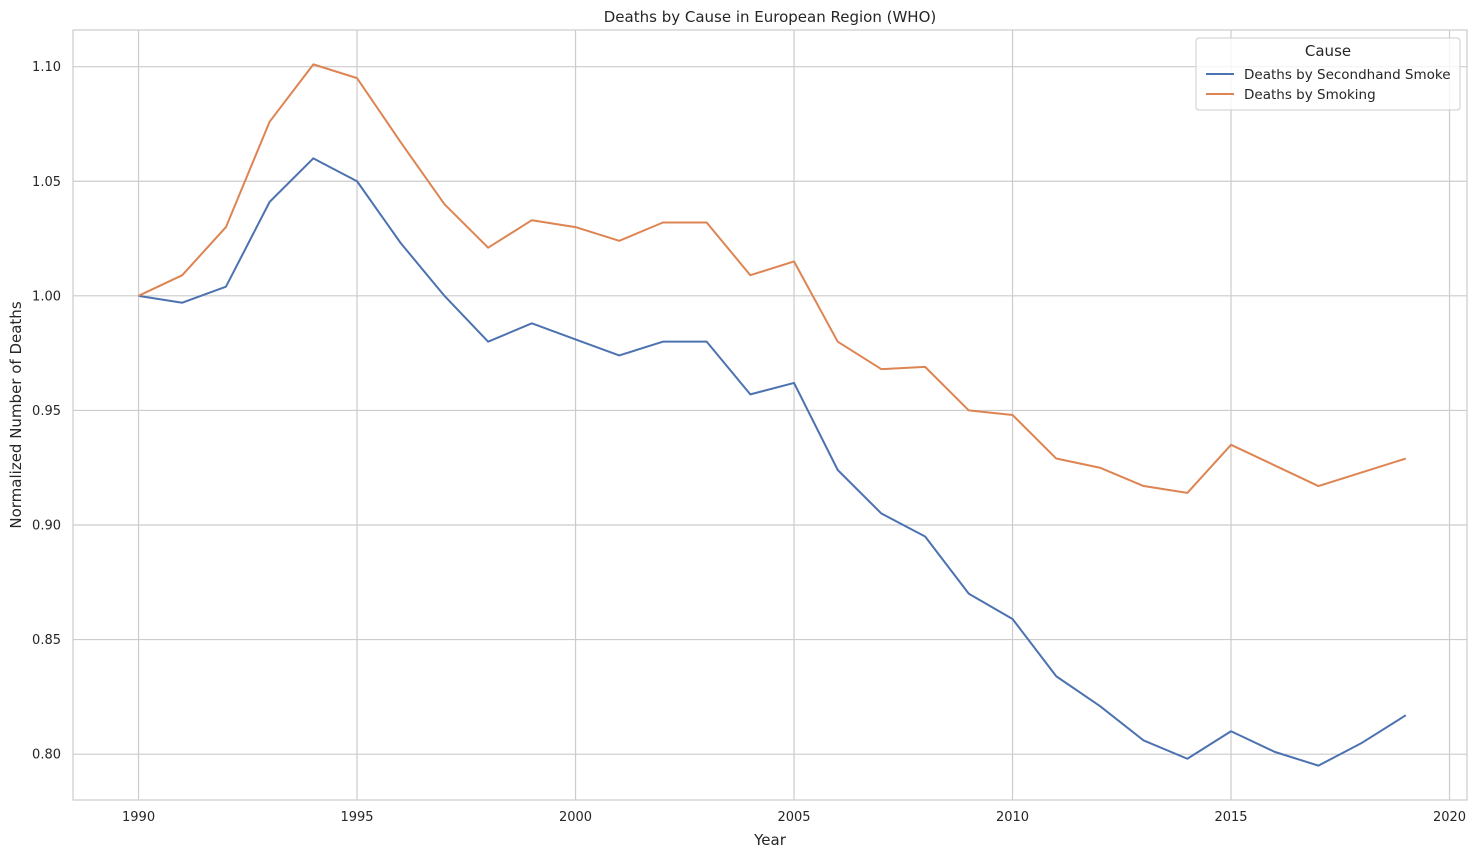 Image resolution: width=1478 pixels, height=858 pixels. Describe the element at coordinates (46, 182) in the screenshot. I see `y-tick-label: 1.05` at that location.